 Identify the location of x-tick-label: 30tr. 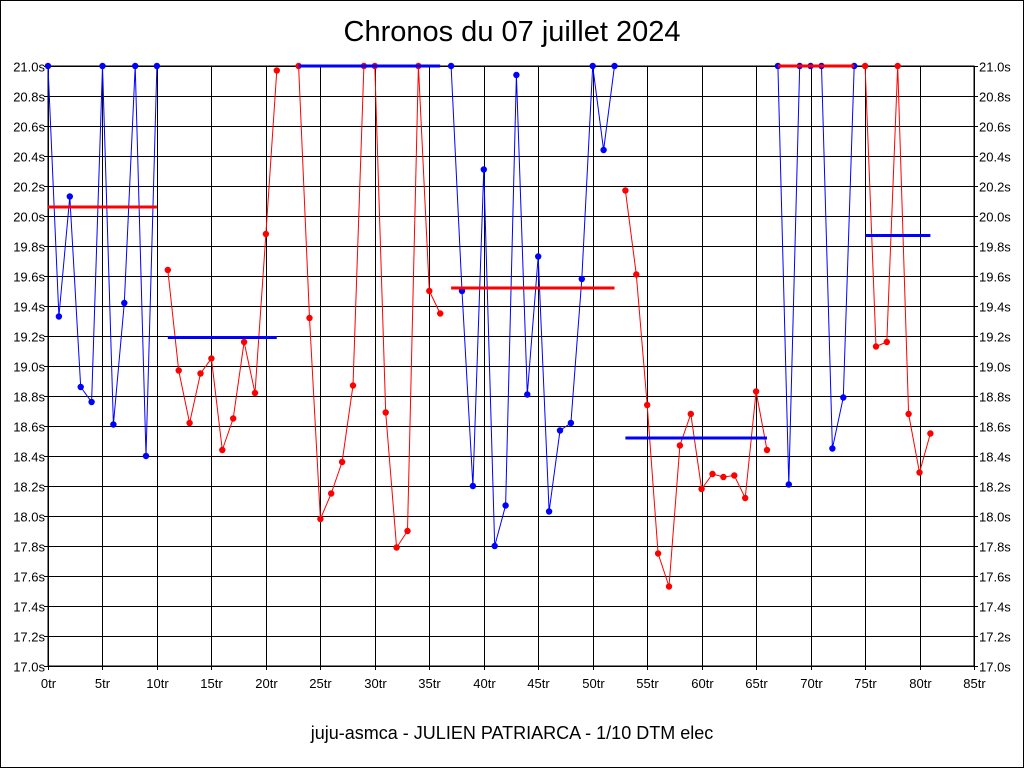
(375, 683).